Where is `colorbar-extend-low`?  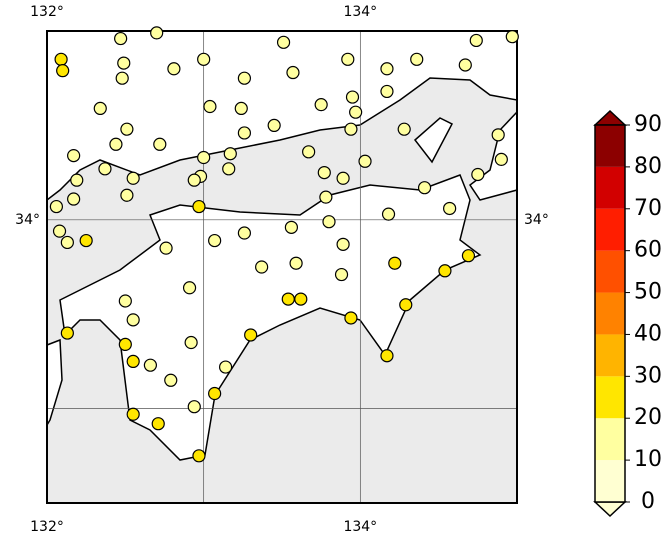 colorbar-extend-low is located at coordinates (610, 509).